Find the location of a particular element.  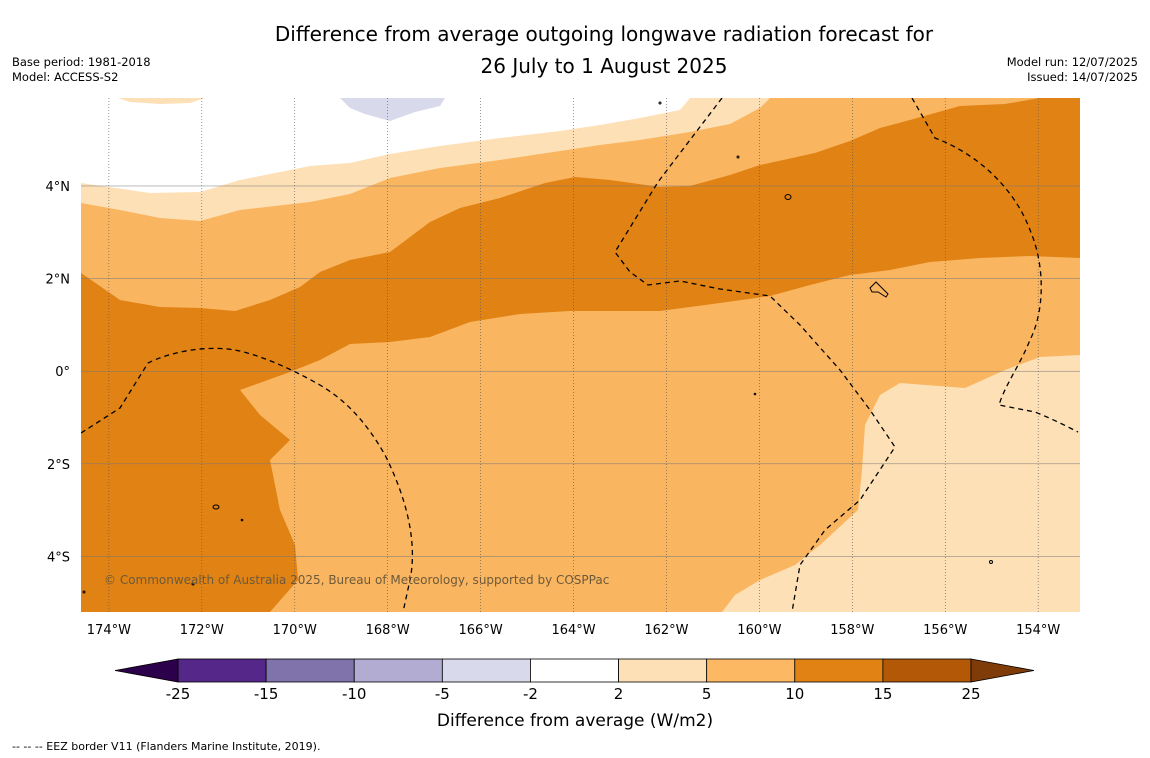

colorbar-tick-label: -5 is located at coordinates (442, 694).